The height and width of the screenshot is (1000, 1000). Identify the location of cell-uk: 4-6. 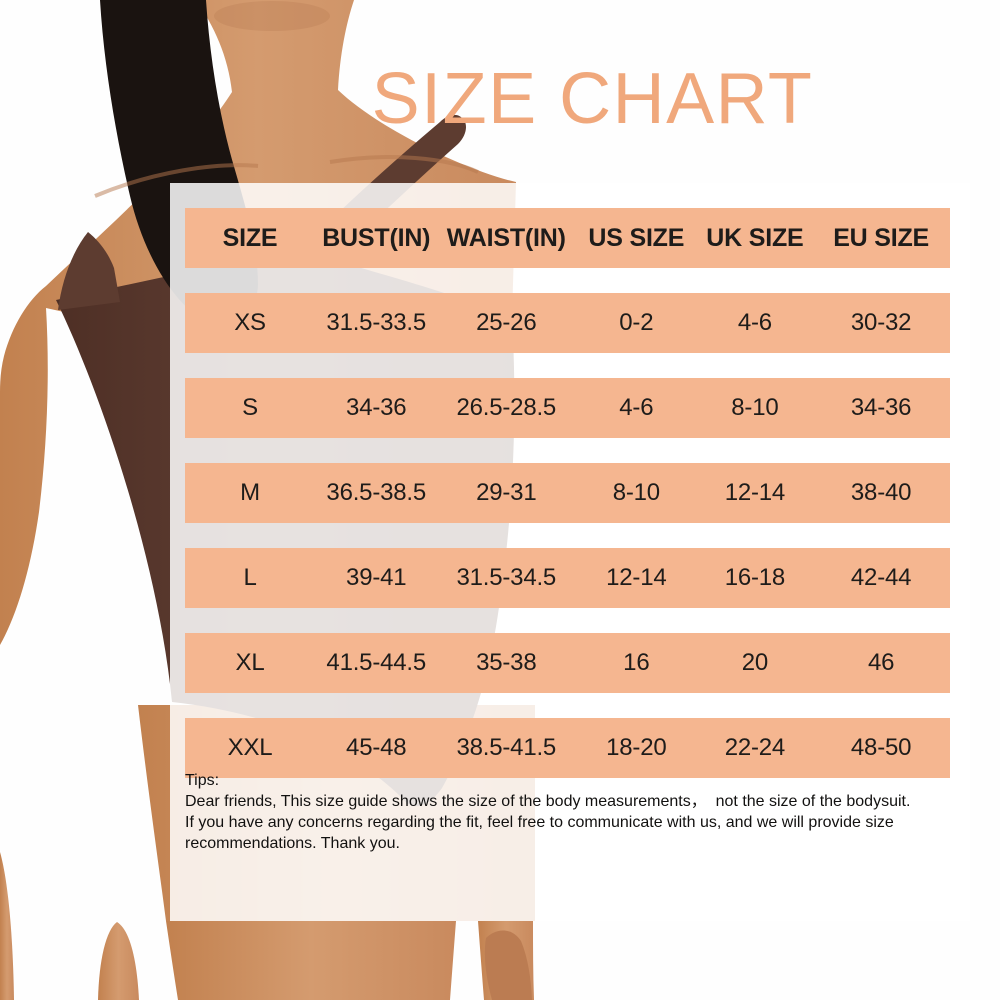
(754, 322).